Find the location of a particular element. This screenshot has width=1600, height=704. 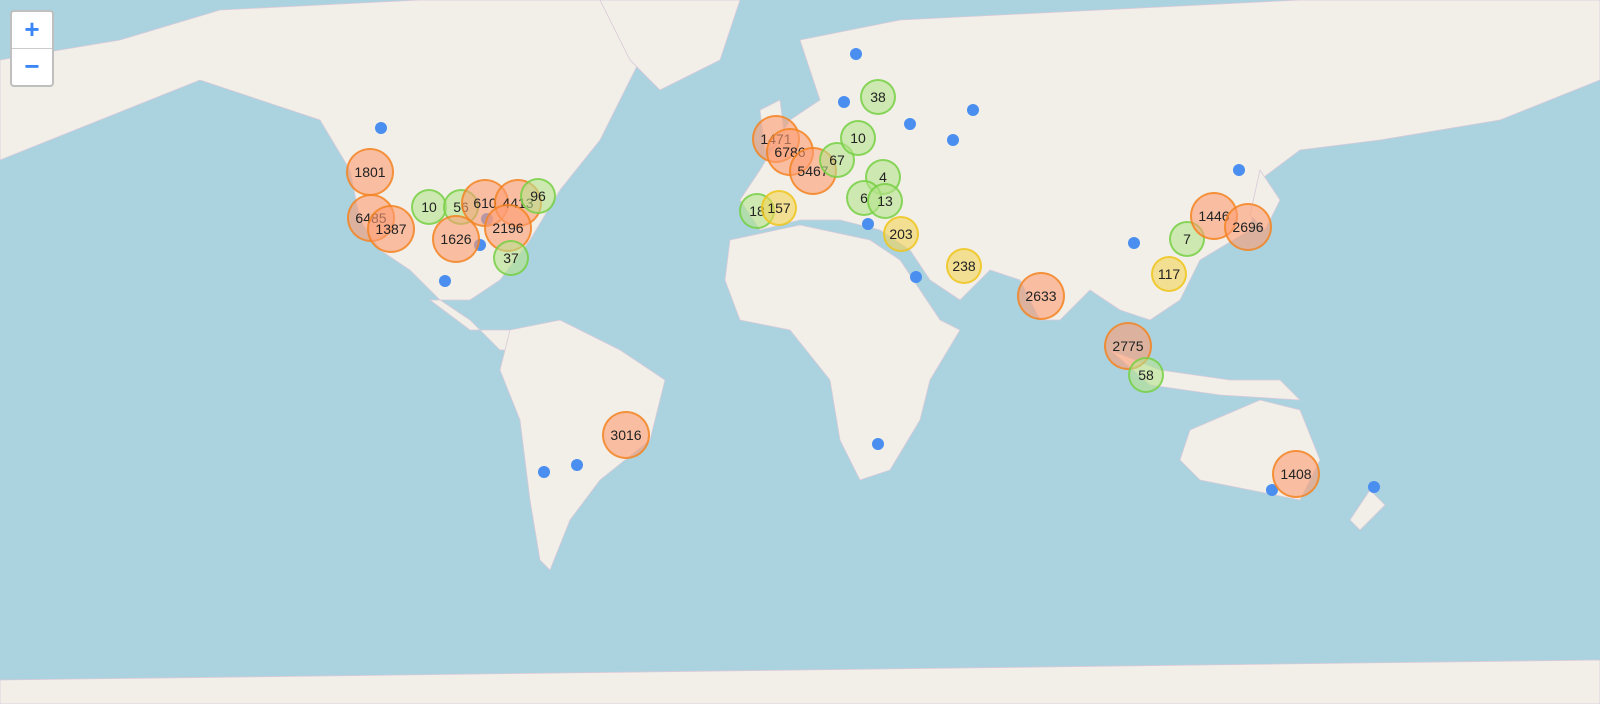

africa is located at coordinates (842, 352).